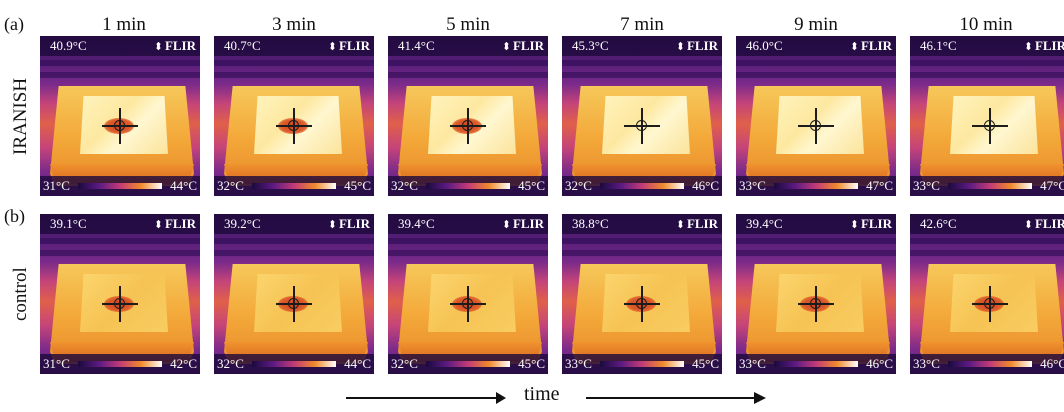 The width and height of the screenshot is (1064, 412). Describe the element at coordinates (14, 24) in the screenshot. I see `panel-label-a: (a)` at that location.